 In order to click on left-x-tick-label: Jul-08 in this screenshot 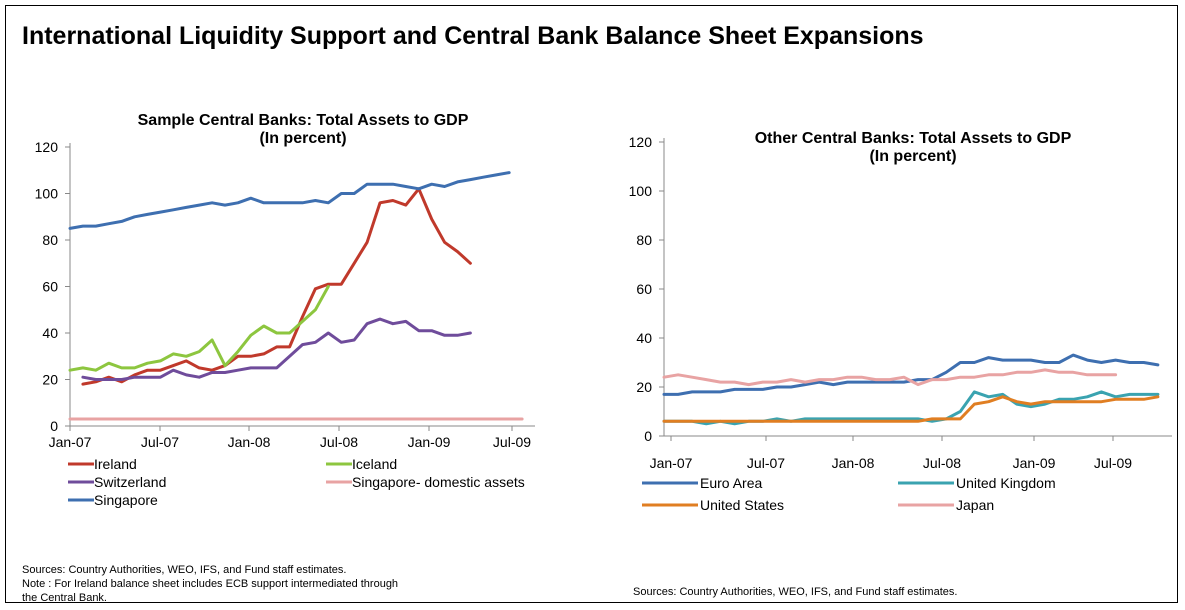, I will do `click(339, 442)`.